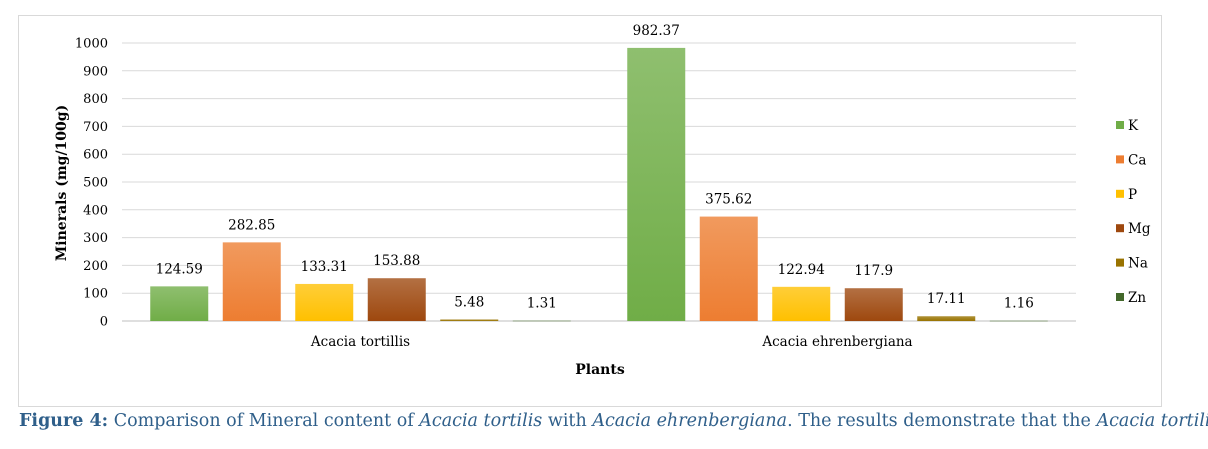 The width and height of the screenshot is (1208, 449). Describe the element at coordinates (690, 421) in the screenshot. I see `caption-species: Acacia ehrenbergiana` at that location.